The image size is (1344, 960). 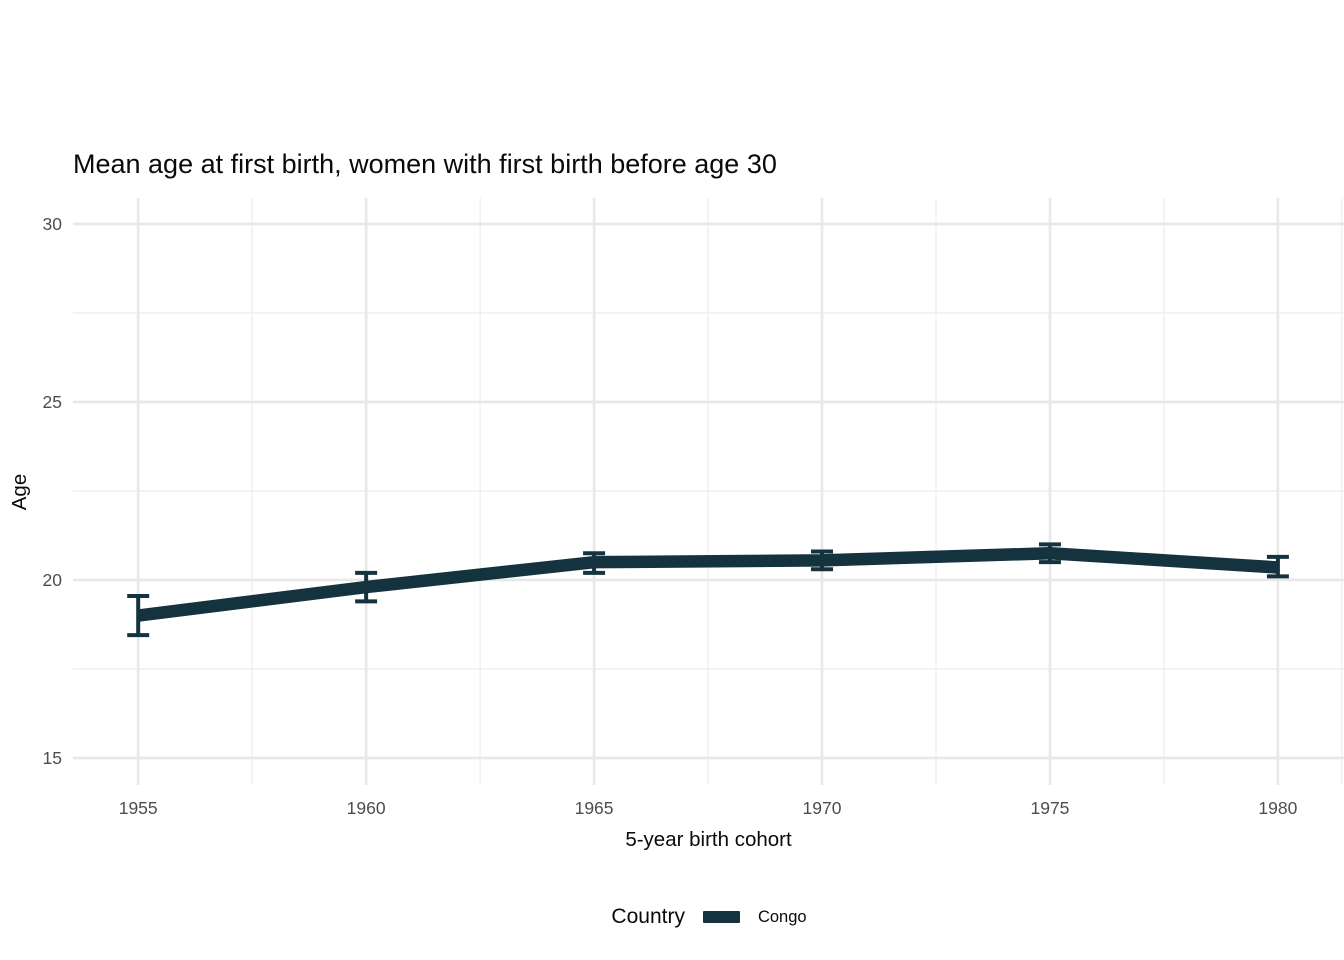 I want to click on legend-label-congo: Congo, so click(x=782, y=916).